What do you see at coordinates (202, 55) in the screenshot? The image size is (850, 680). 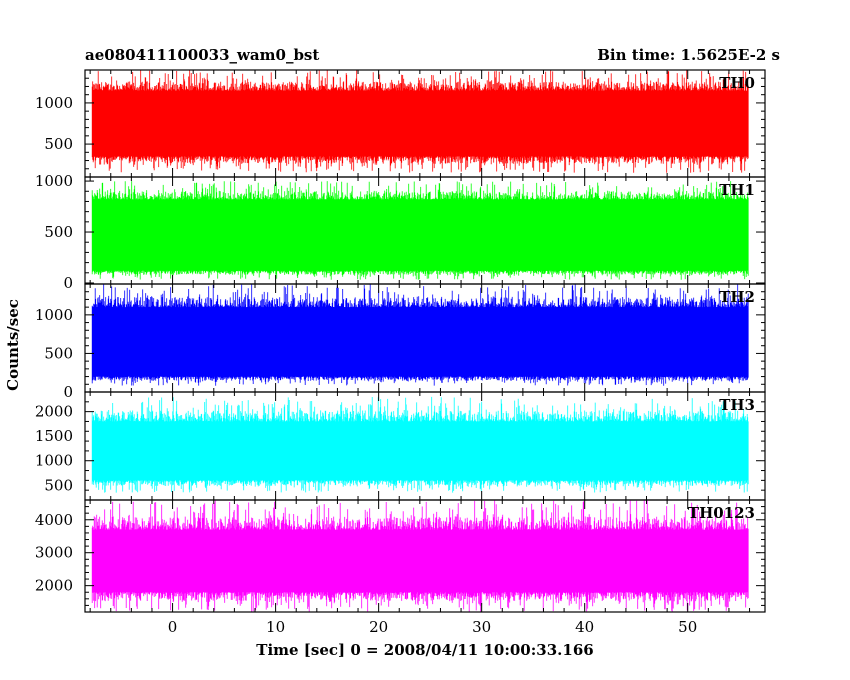 I see `chart-title: ae080411100033_wam0_bst` at bounding box center [202, 55].